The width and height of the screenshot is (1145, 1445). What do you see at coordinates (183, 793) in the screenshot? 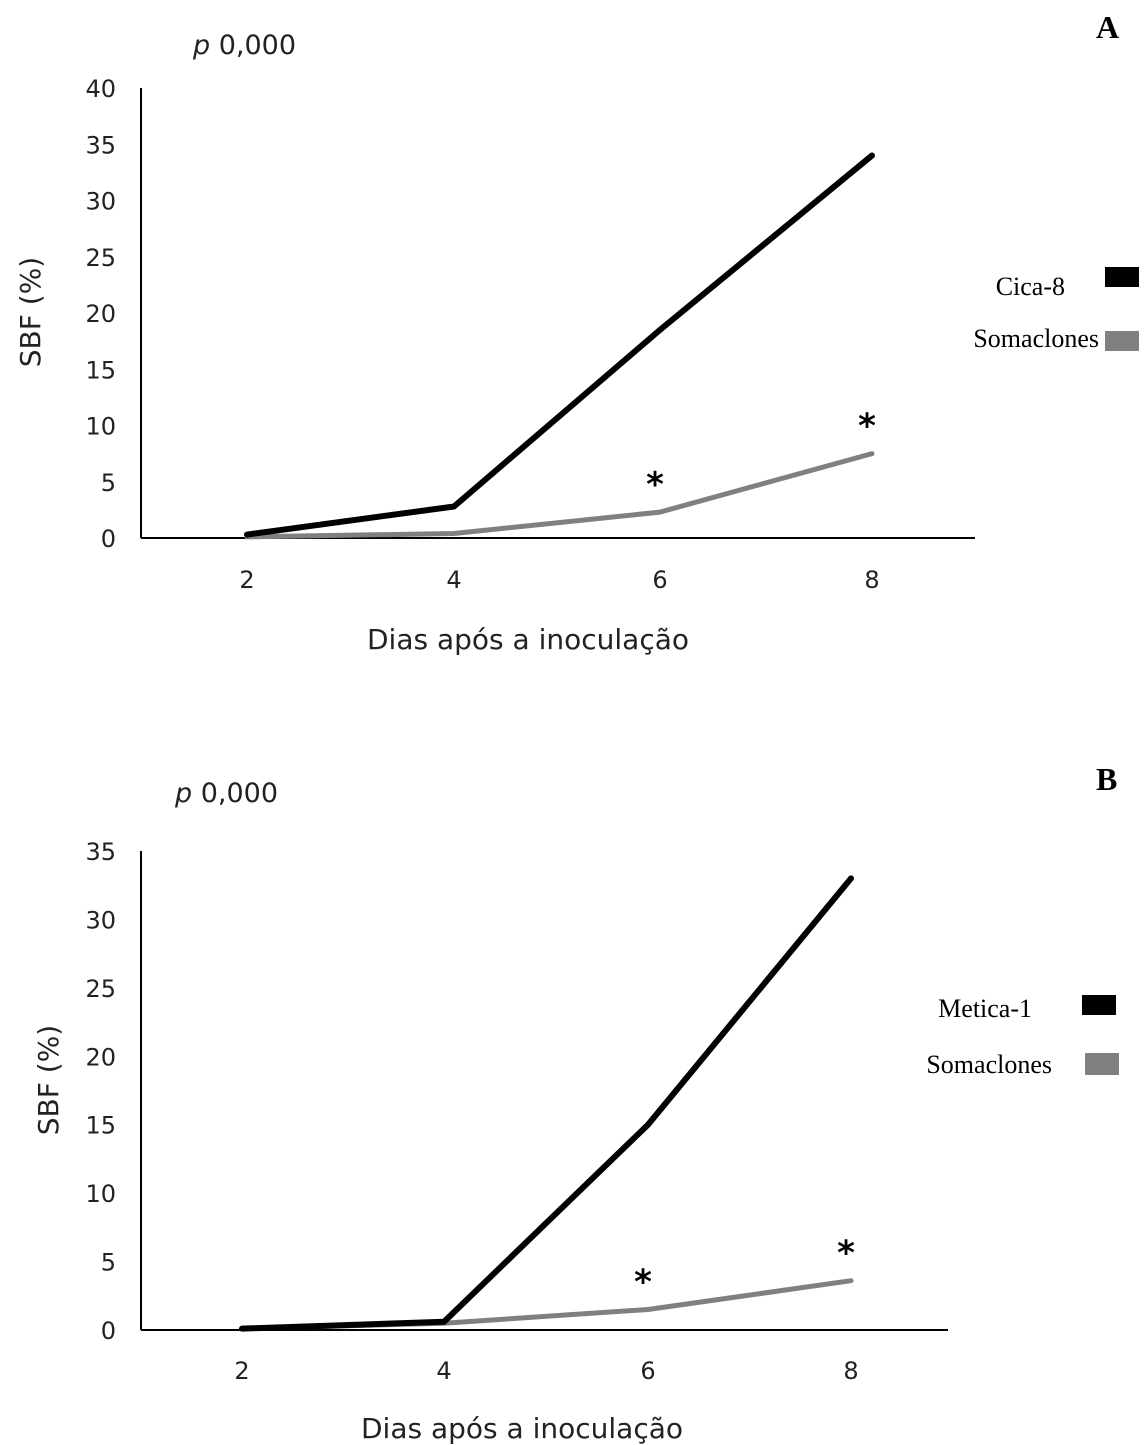
I see `p-symbol-b: p` at bounding box center [183, 793].